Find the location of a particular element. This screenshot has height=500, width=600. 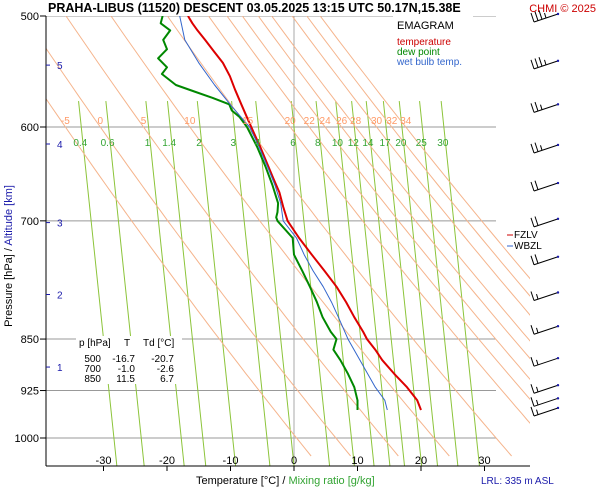

pressure-tick-label: 1000 is located at coordinates (27, 439).